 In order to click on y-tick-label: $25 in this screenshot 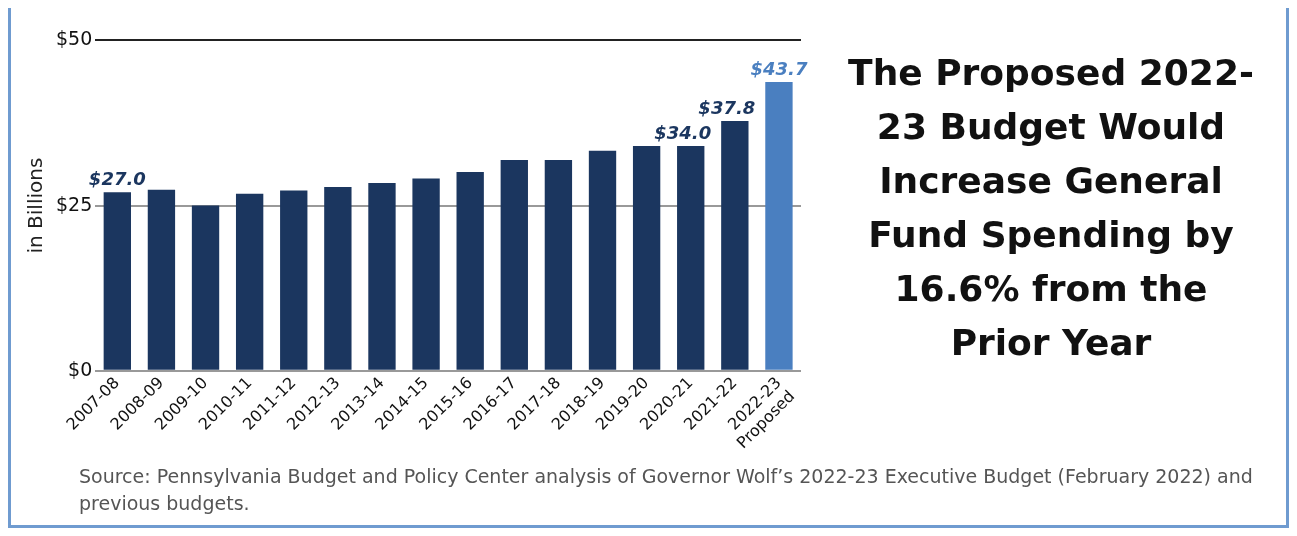, I will do `click(74, 203)`.